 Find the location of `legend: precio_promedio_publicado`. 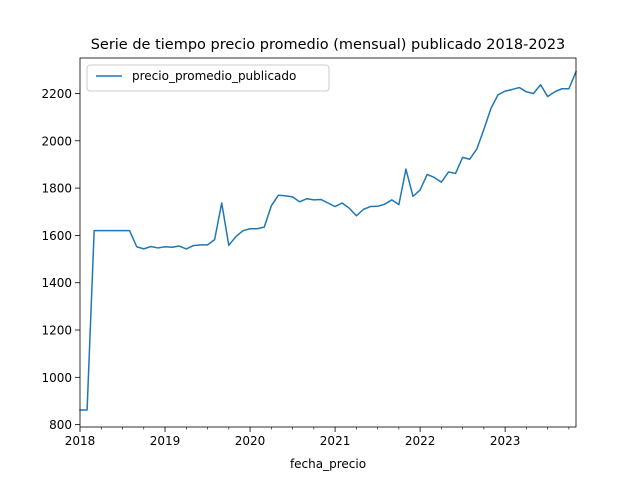

legend: precio_promedio_publicado is located at coordinates (208, 78).